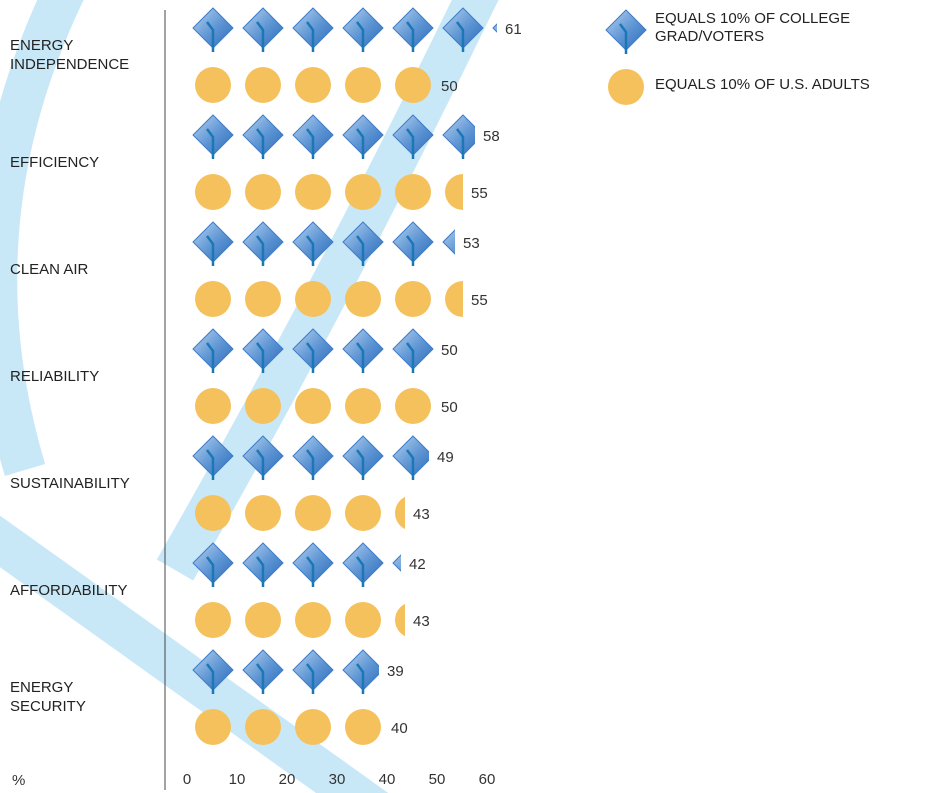  I want to click on value-label: 55, so click(479, 300).